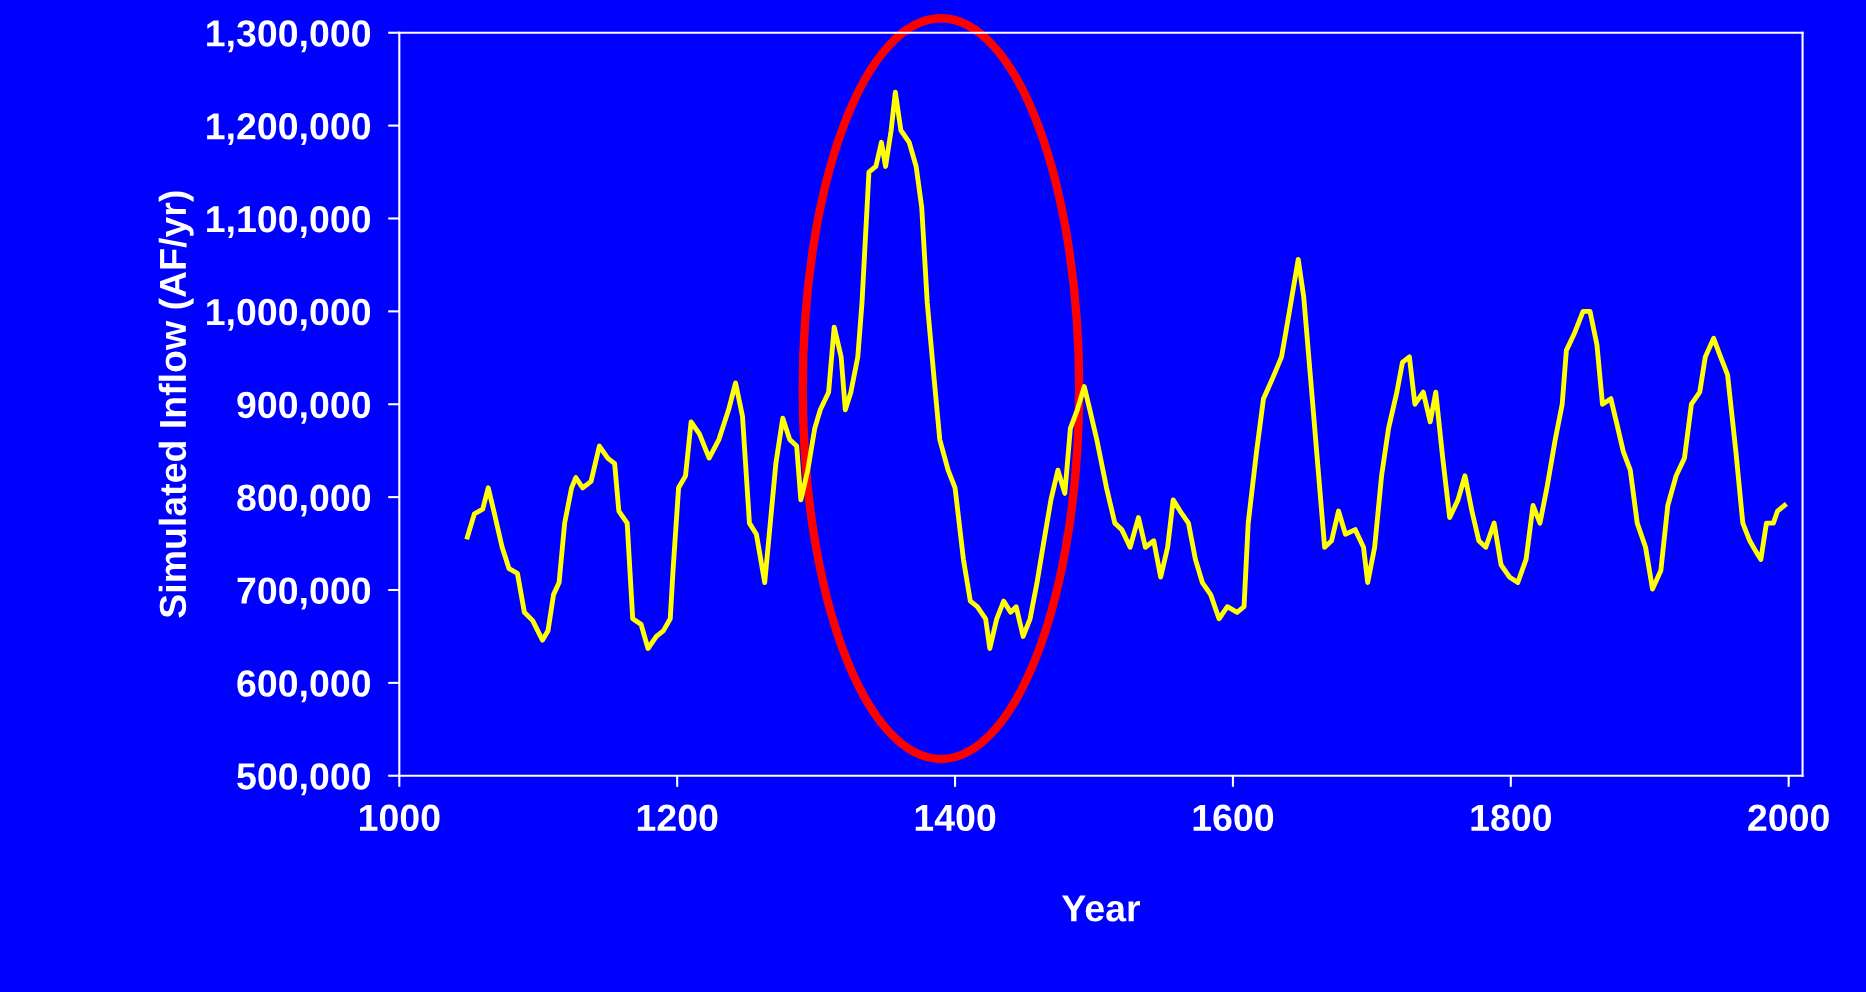  Describe the element at coordinates (399, 818) in the screenshot. I see `x-tick-label: 1000` at that location.